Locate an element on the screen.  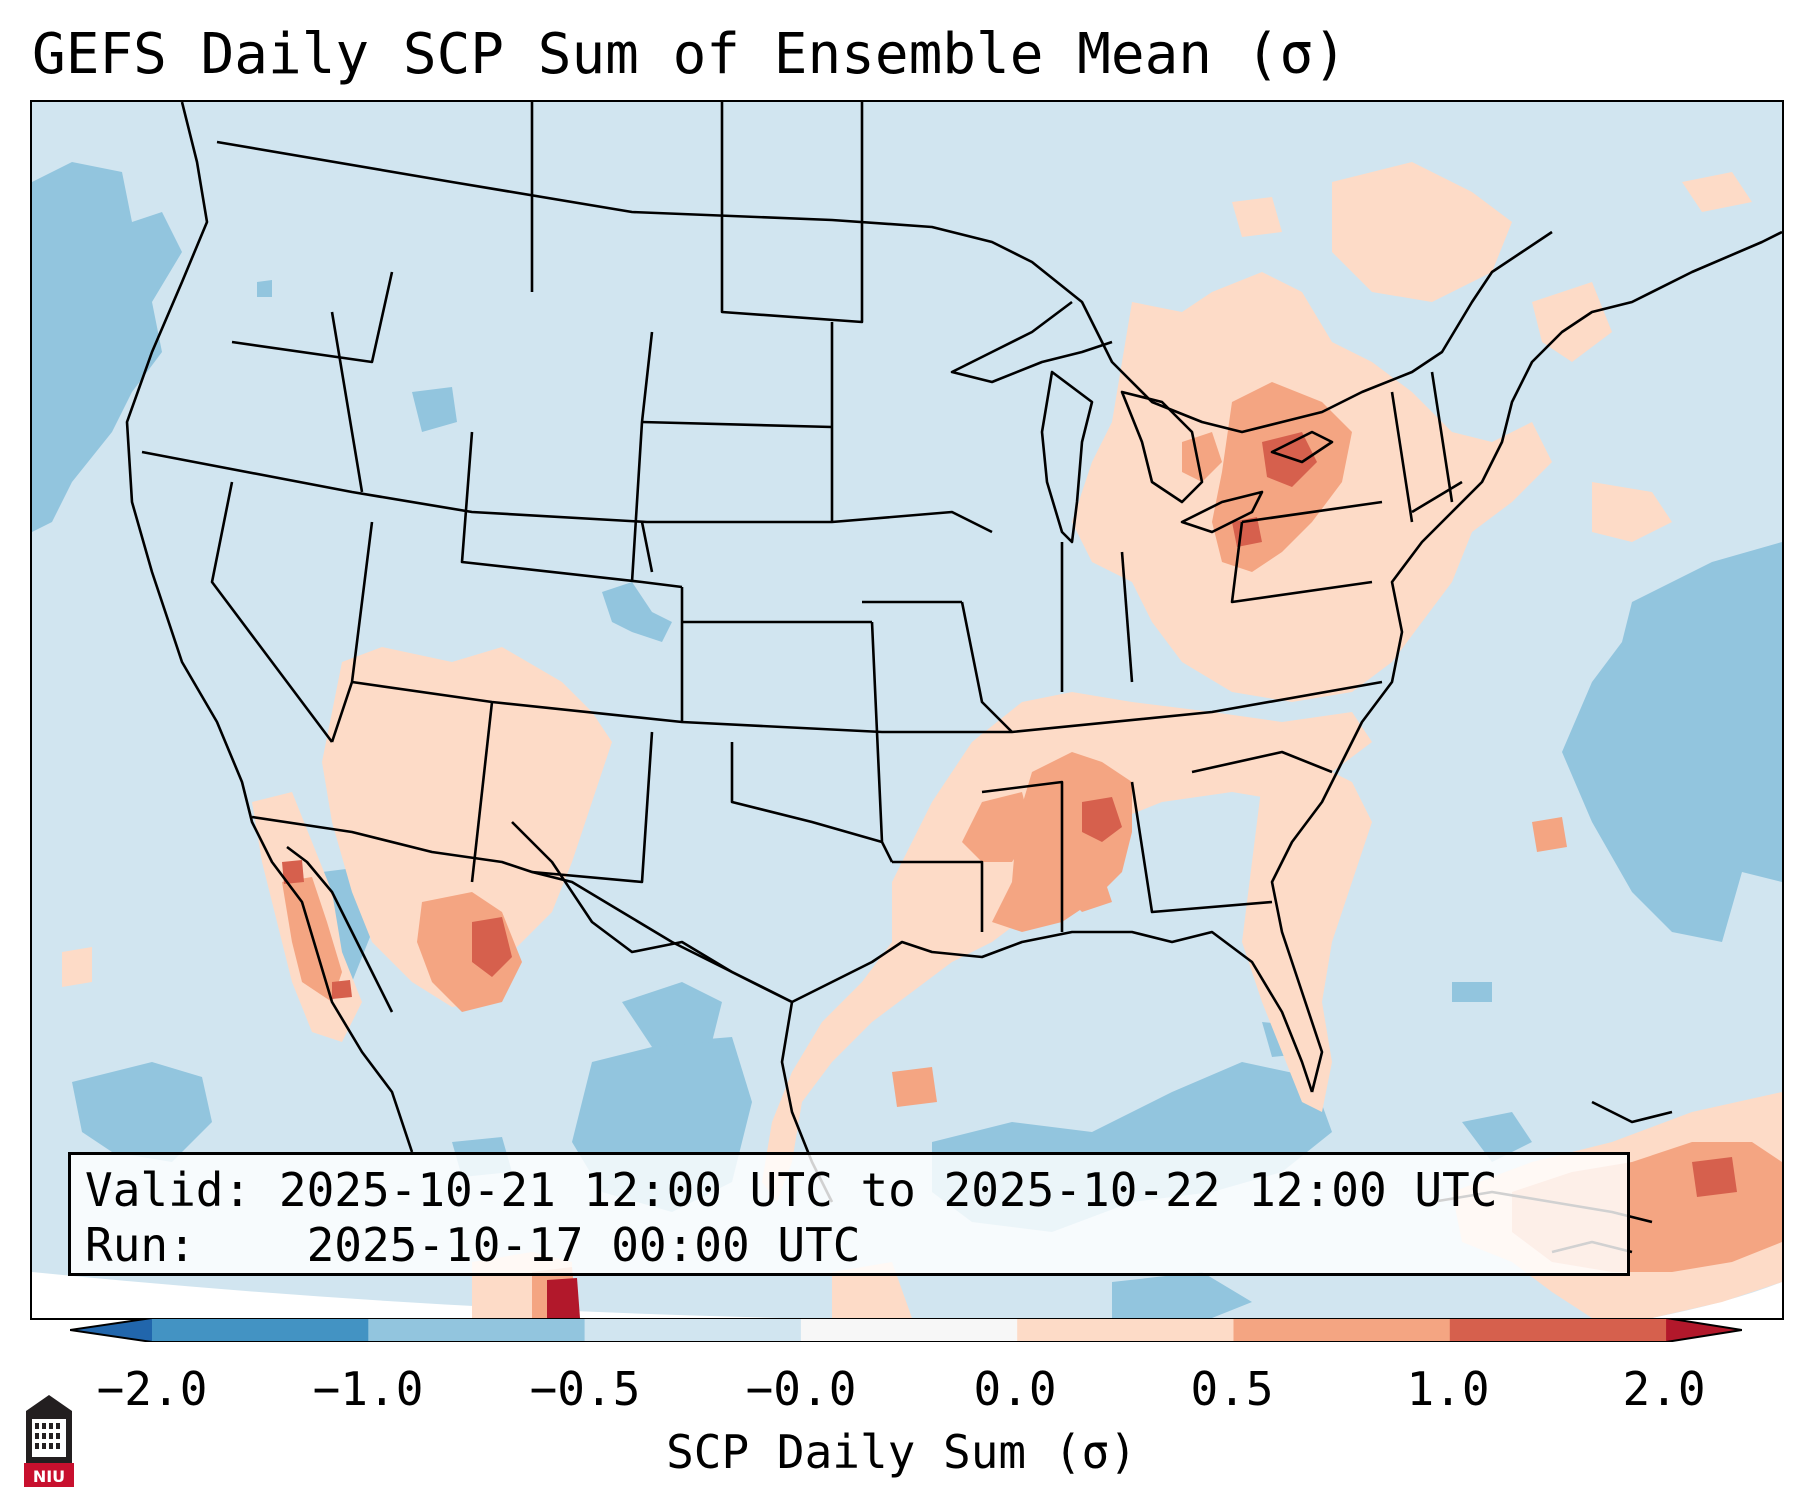
colorbar-tick-label: 0.0 is located at coordinates (1015, 1389).